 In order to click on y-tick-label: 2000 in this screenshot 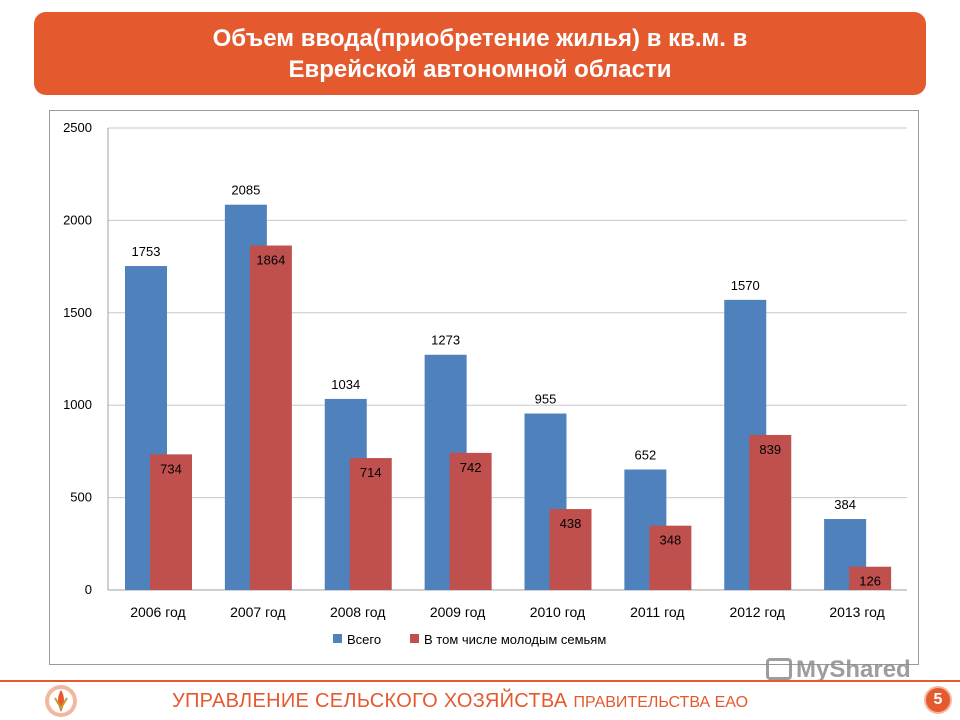, I will do `click(77, 219)`.